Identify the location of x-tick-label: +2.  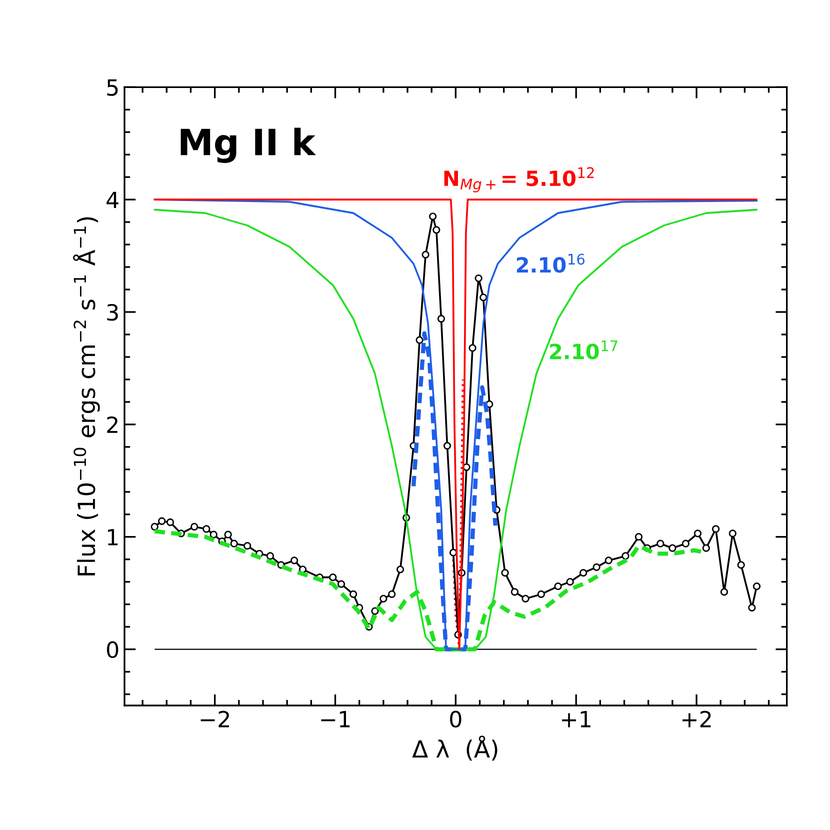
(696, 719).